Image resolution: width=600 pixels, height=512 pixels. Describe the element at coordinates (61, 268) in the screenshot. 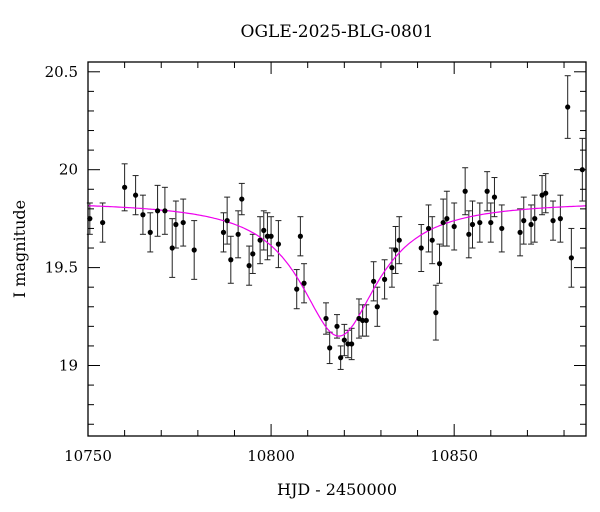

I see `y-tick-label: 19.5` at that location.